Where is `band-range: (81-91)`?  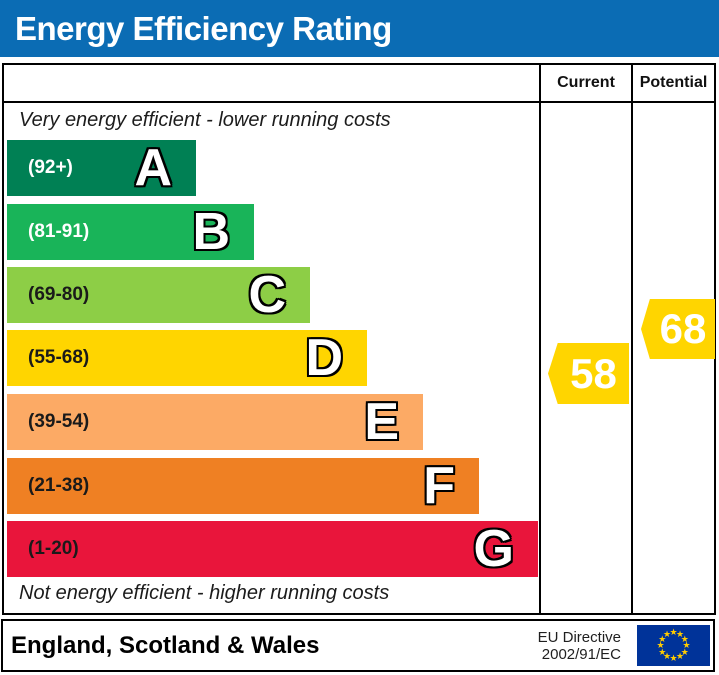
band-range: (81-91) is located at coordinates (59, 231).